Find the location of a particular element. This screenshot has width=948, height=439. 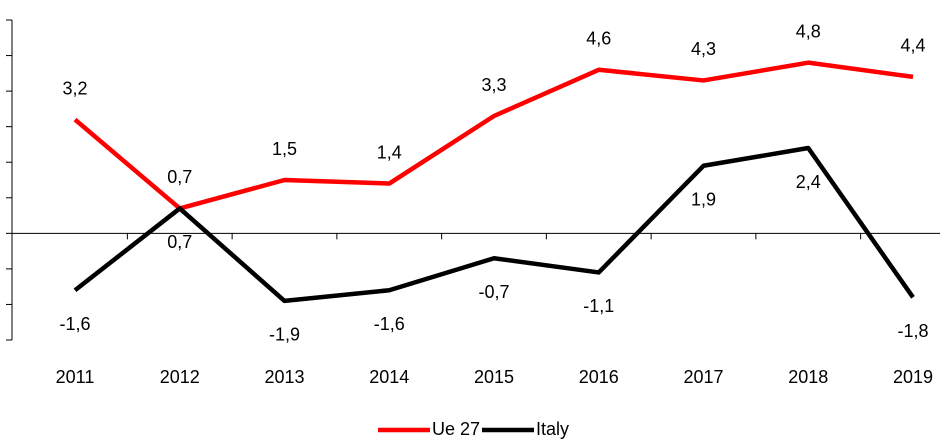

data-label: 4,8 is located at coordinates (808, 31).